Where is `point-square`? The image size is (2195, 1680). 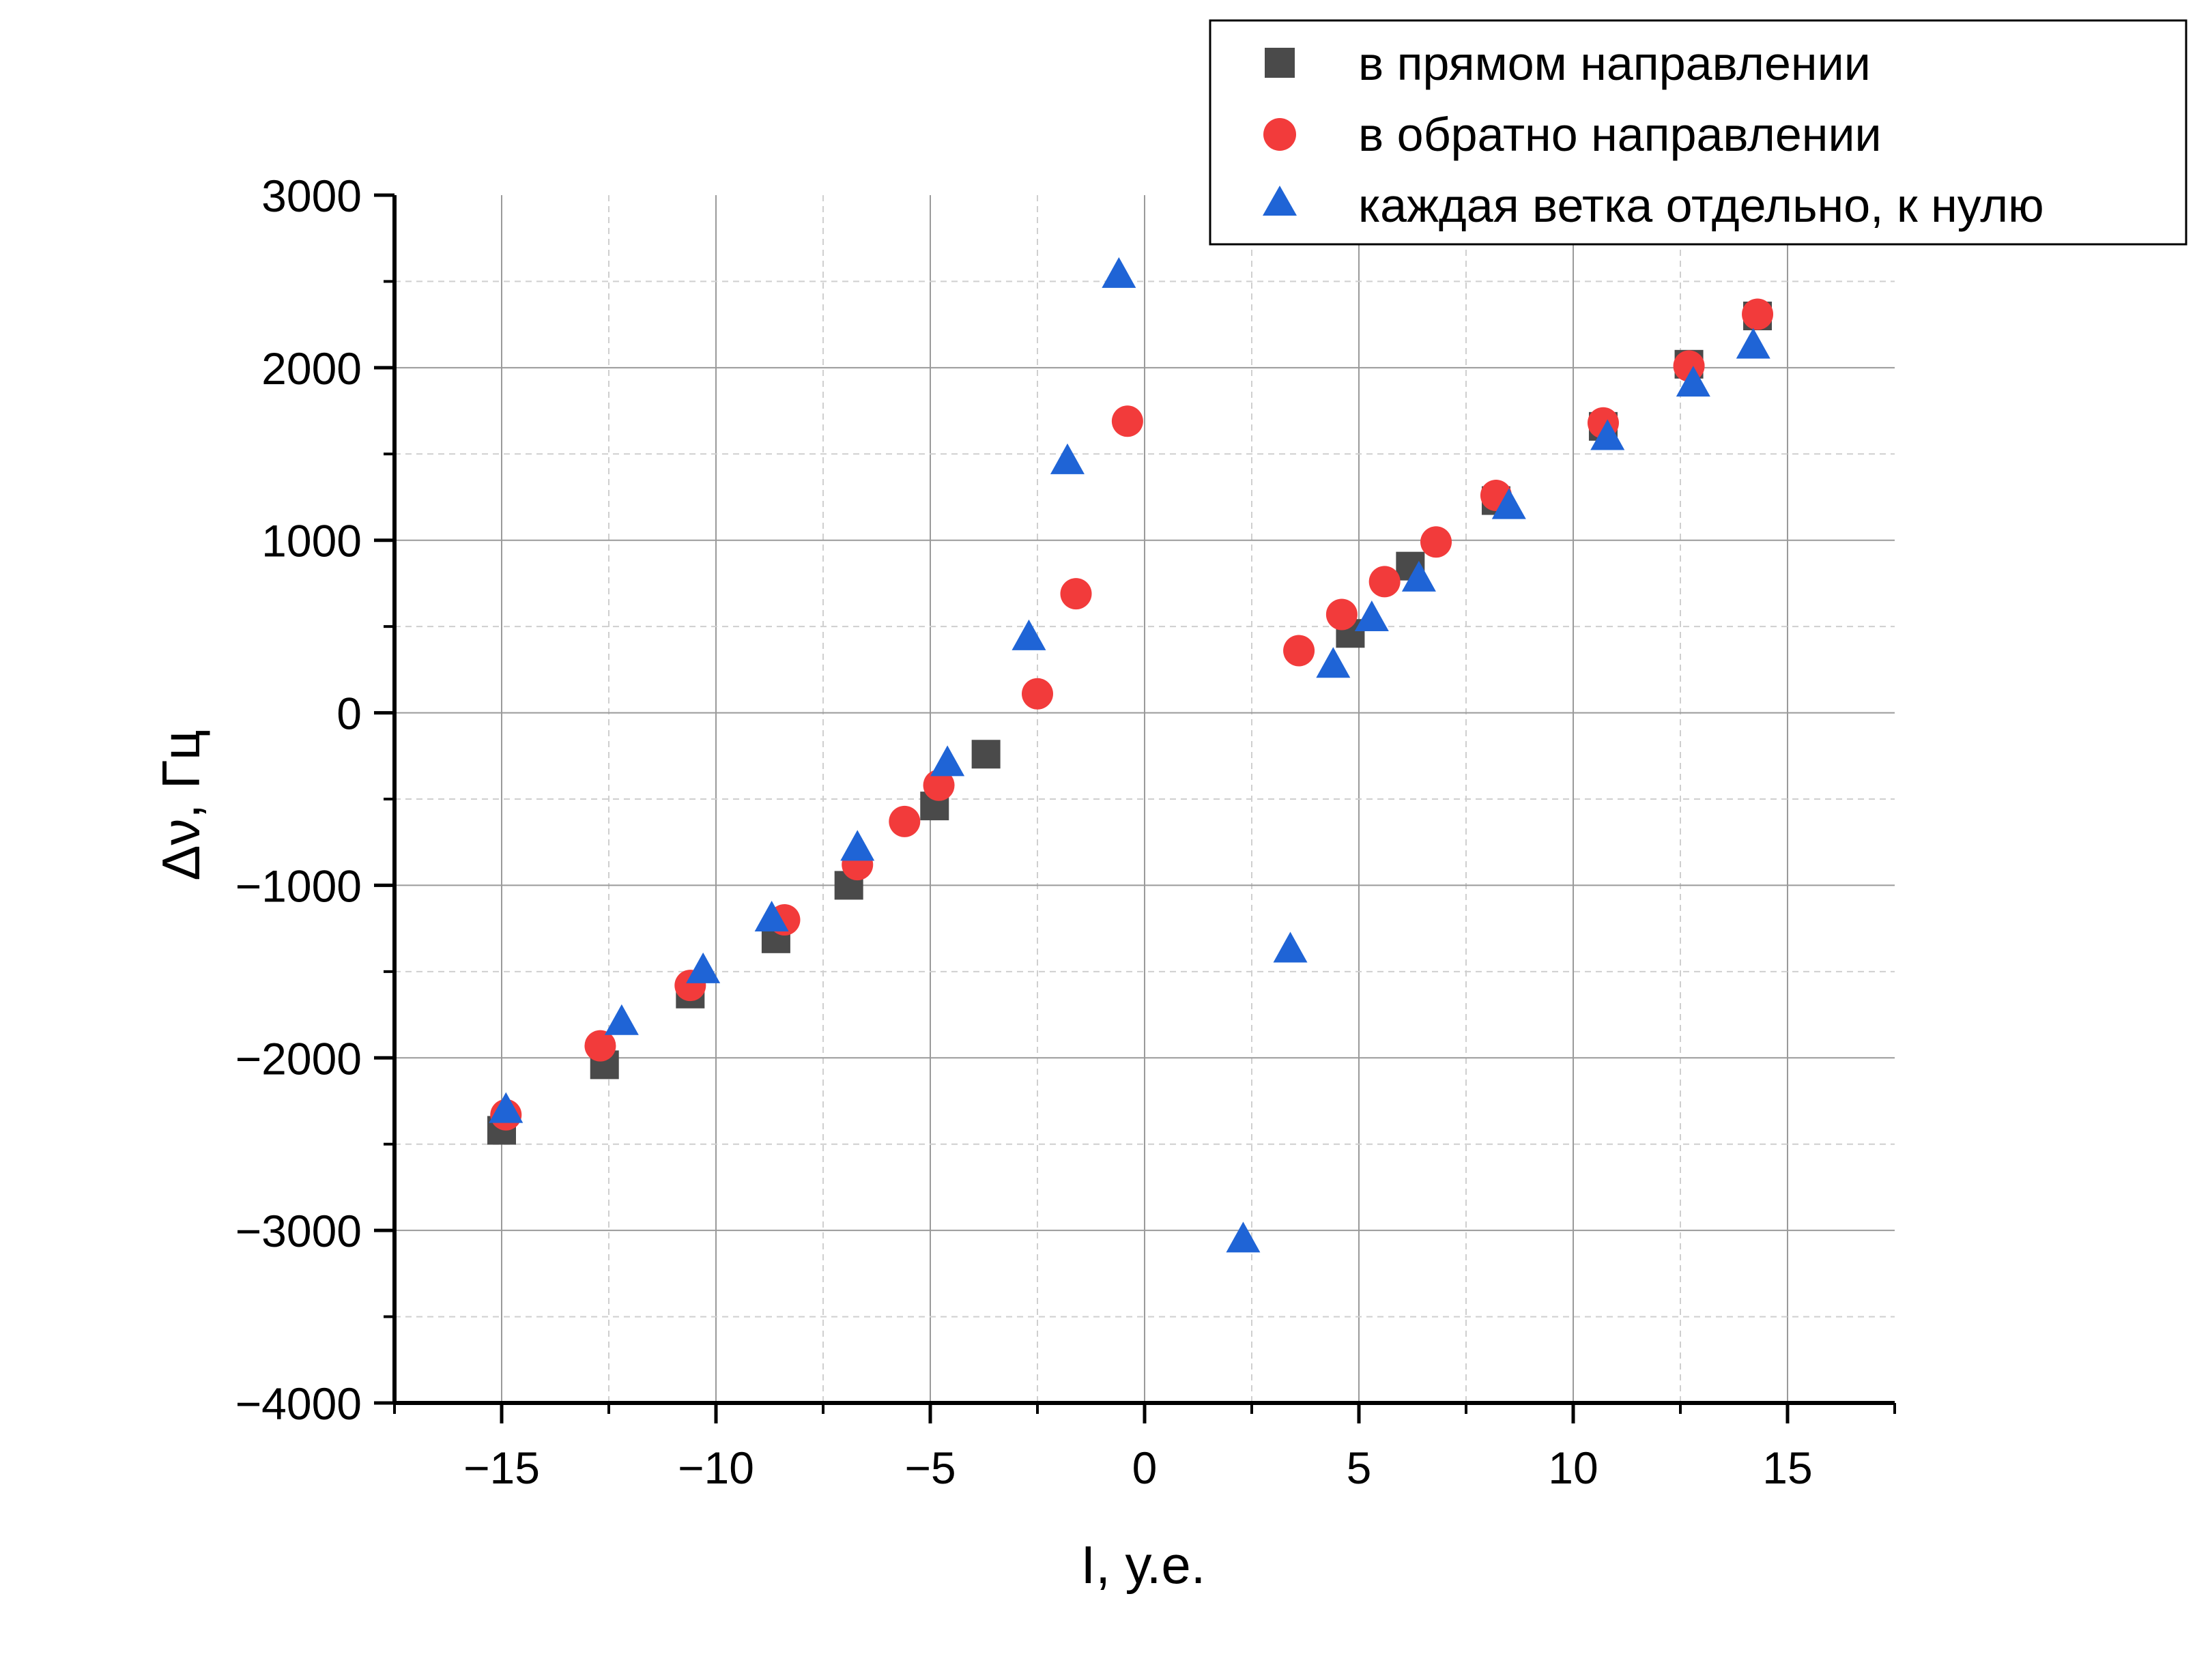
point-square is located at coordinates (986, 755).